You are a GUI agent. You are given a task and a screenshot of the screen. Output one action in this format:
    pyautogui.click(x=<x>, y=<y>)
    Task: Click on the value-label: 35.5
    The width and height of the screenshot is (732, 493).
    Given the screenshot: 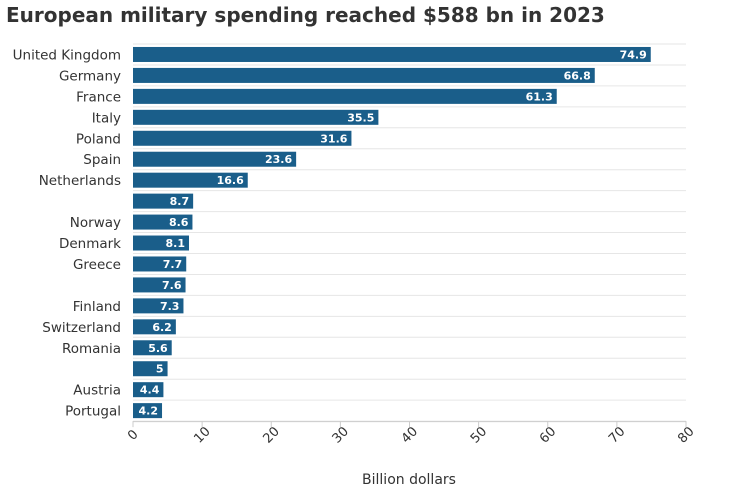 What is the action you would take?
    pyautogui.click(x=360, y=117)
    